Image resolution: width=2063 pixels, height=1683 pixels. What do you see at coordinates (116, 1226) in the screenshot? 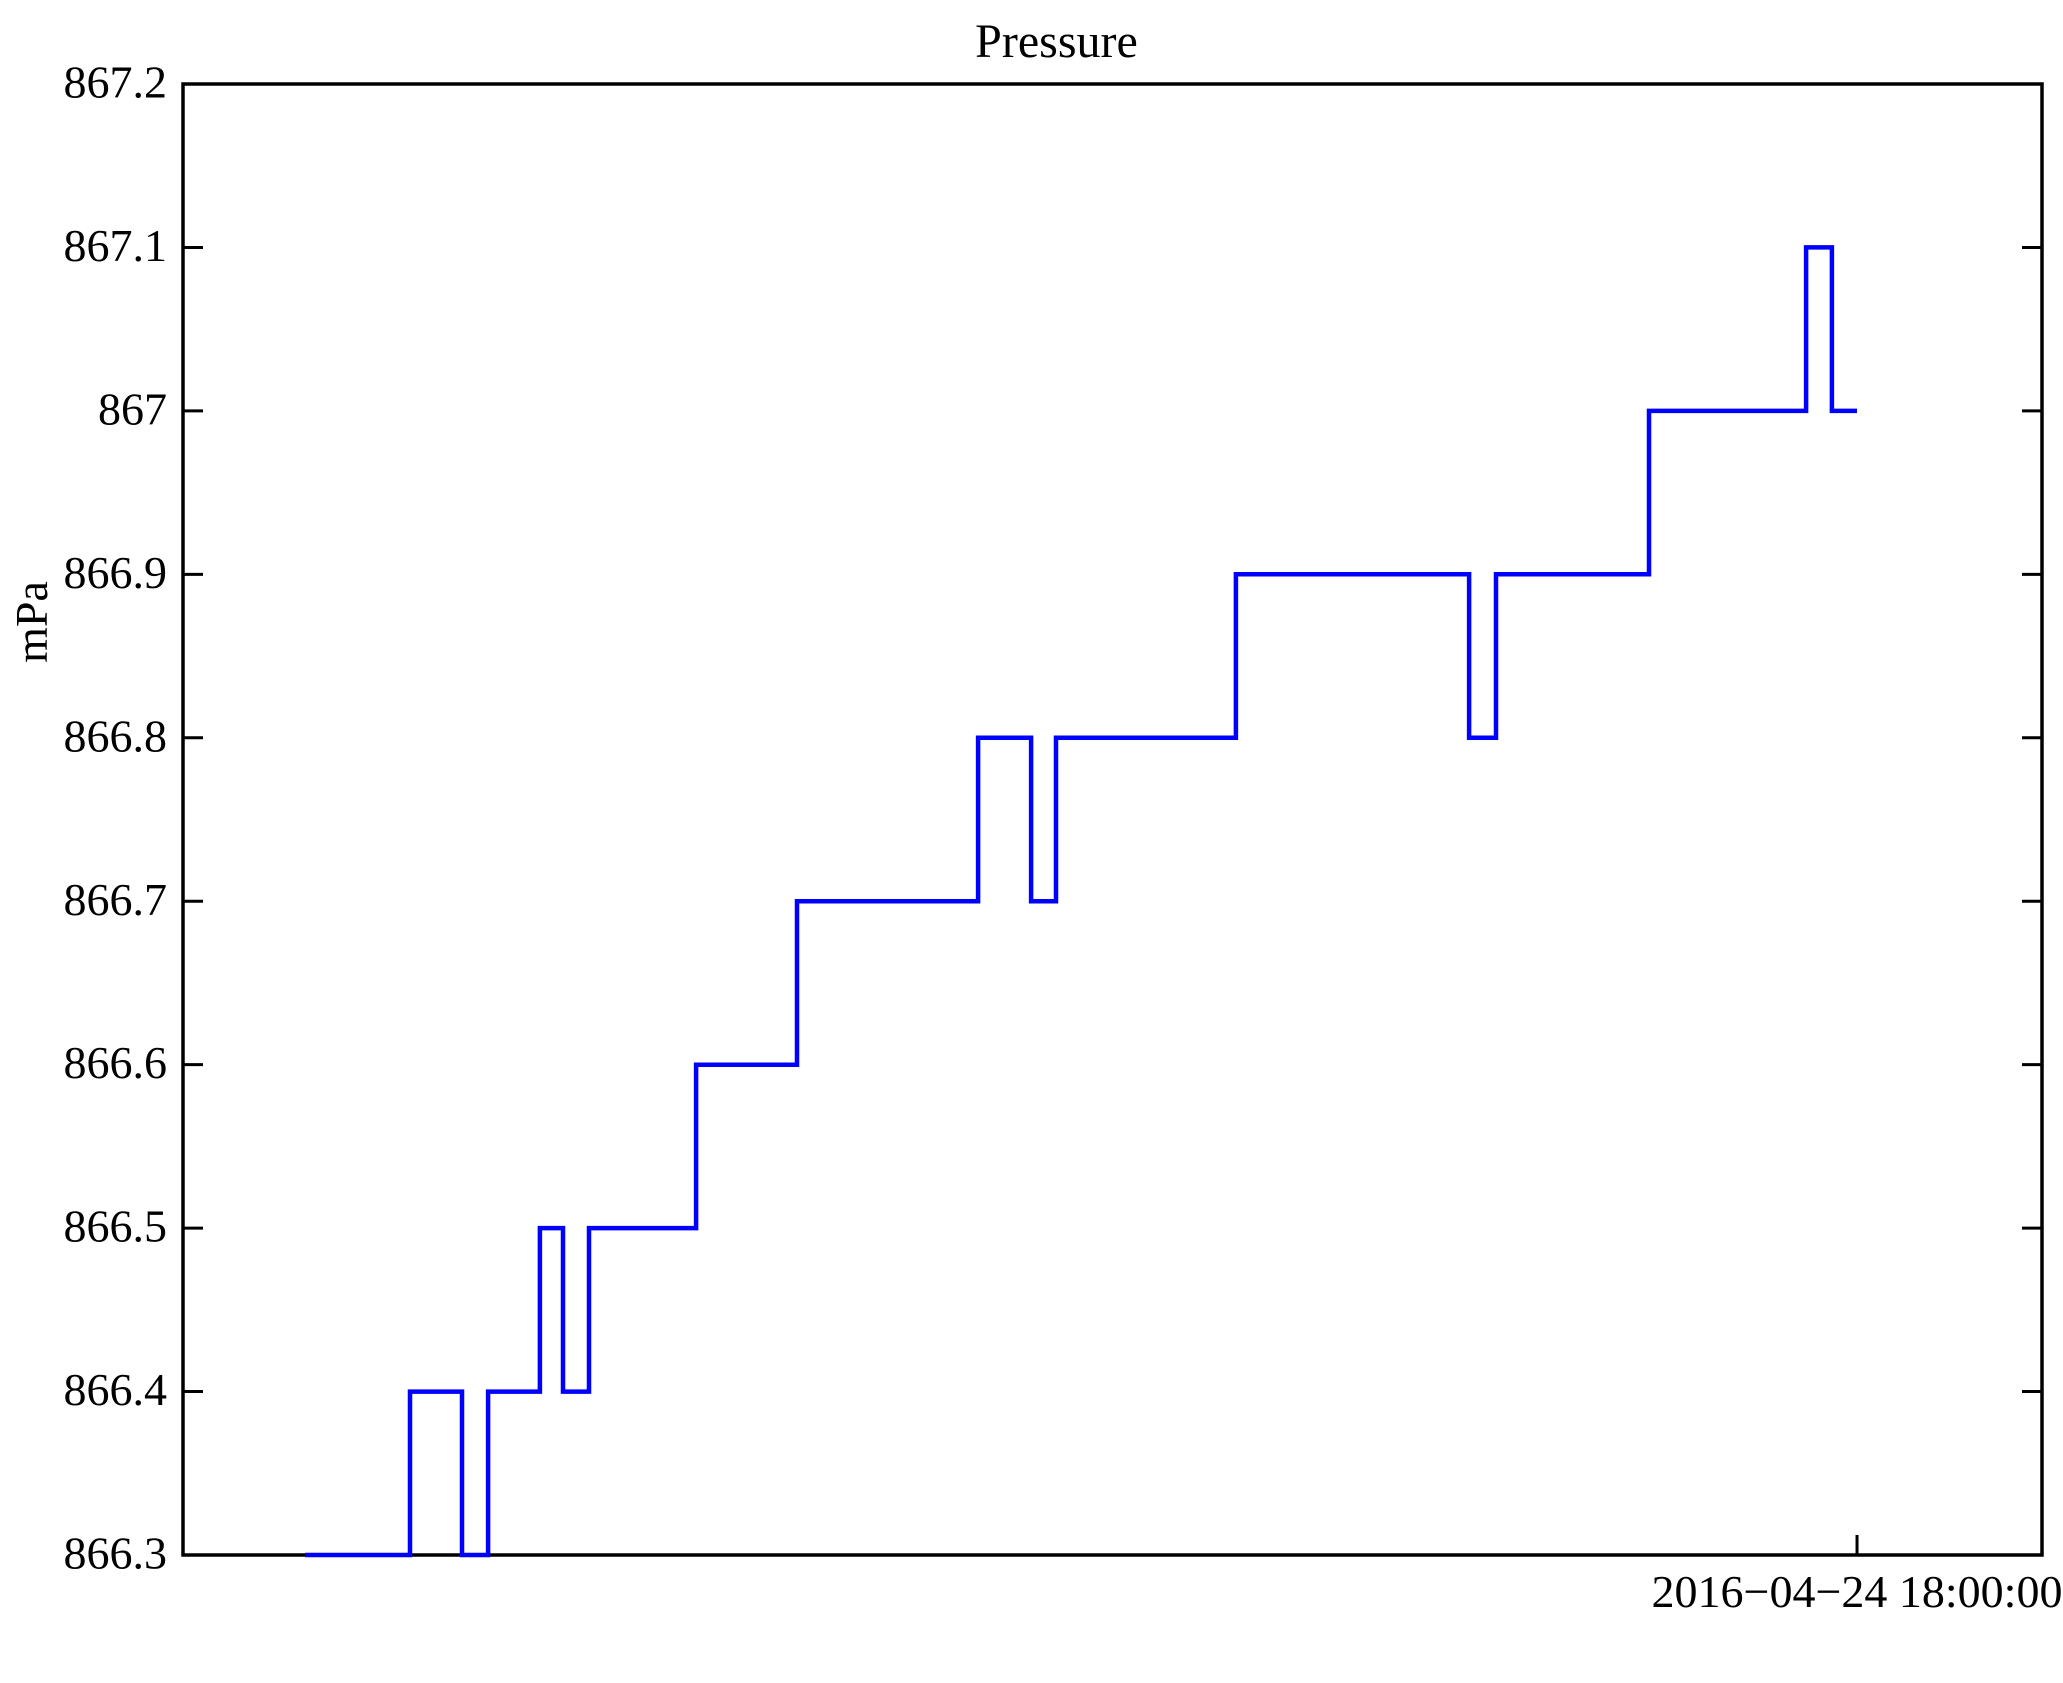
I see `y-tick-label: 866.5` at bounding box center [116, 1226].